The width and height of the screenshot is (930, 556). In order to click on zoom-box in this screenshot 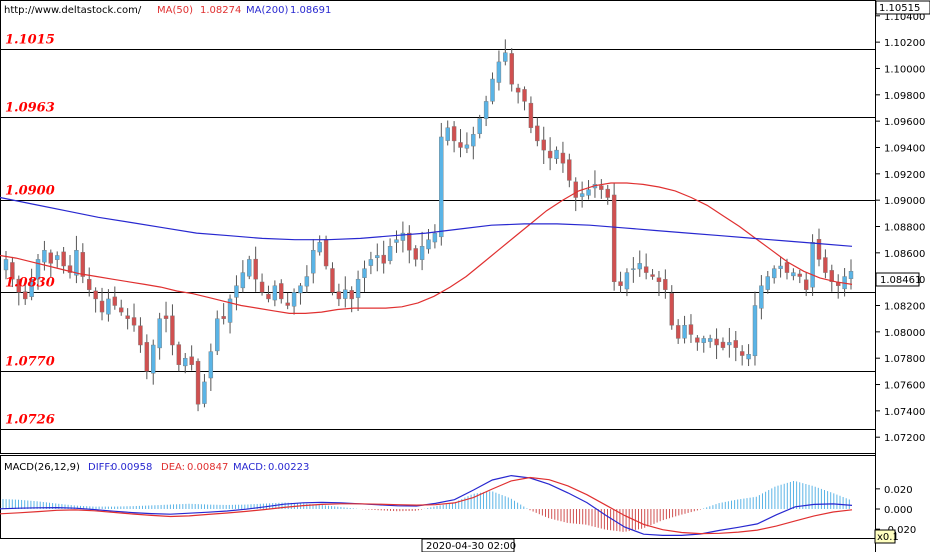, I will do `click(885, 536)`.